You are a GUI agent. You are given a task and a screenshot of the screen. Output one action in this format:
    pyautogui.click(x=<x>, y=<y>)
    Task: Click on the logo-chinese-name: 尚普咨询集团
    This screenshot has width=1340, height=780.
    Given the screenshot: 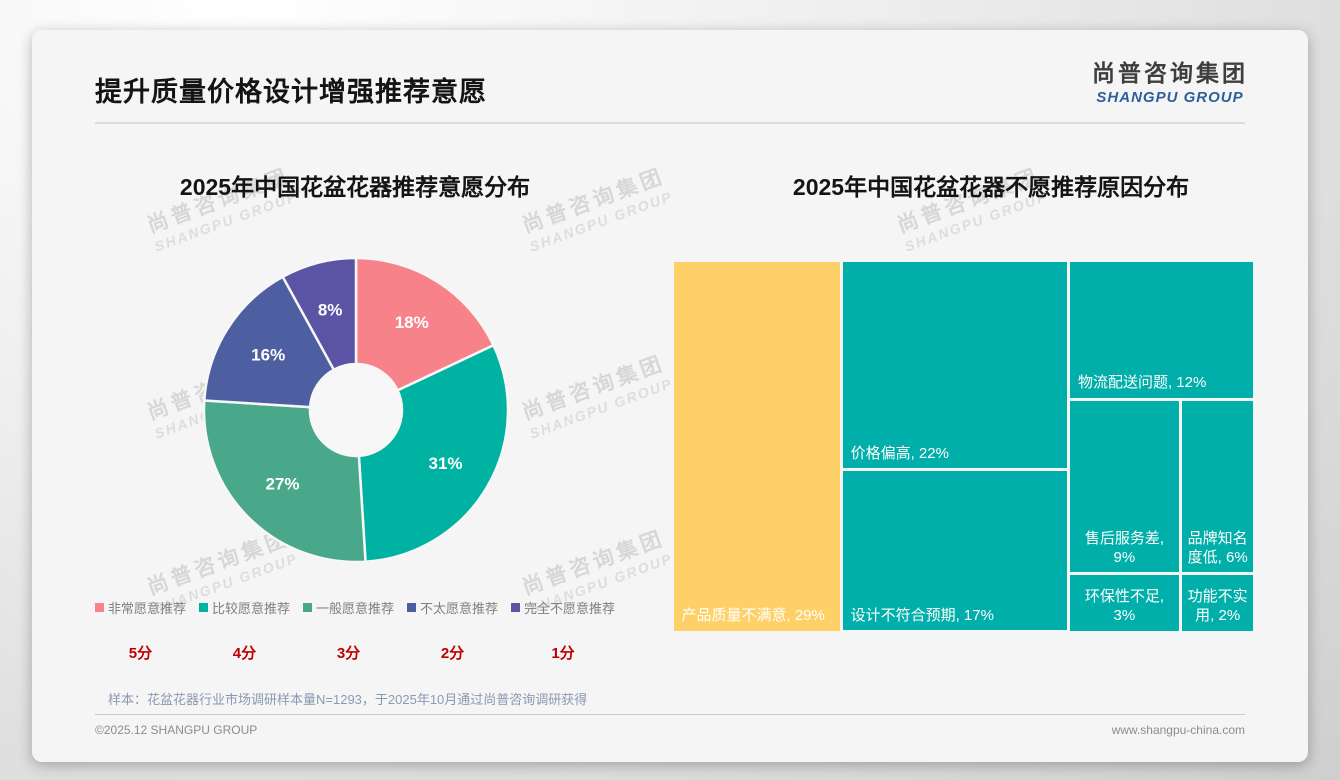 What is the action you would take?
    pyautogui.click(x=1170, y=73)
    